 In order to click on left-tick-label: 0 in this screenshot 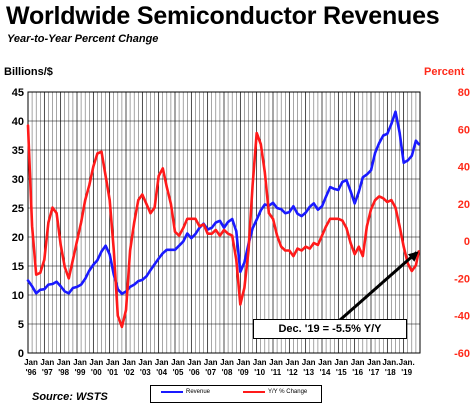, I will do `click(21, 354)`.